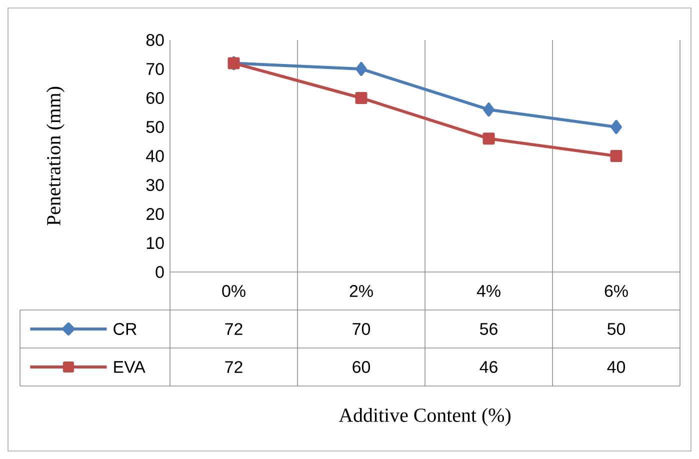 The height and width of the screenshot is (459, 699). What do you see at coordinates (155, 40) in the screenshot?
I see `y-tick-label: 80` at bounding box center [155, 40].